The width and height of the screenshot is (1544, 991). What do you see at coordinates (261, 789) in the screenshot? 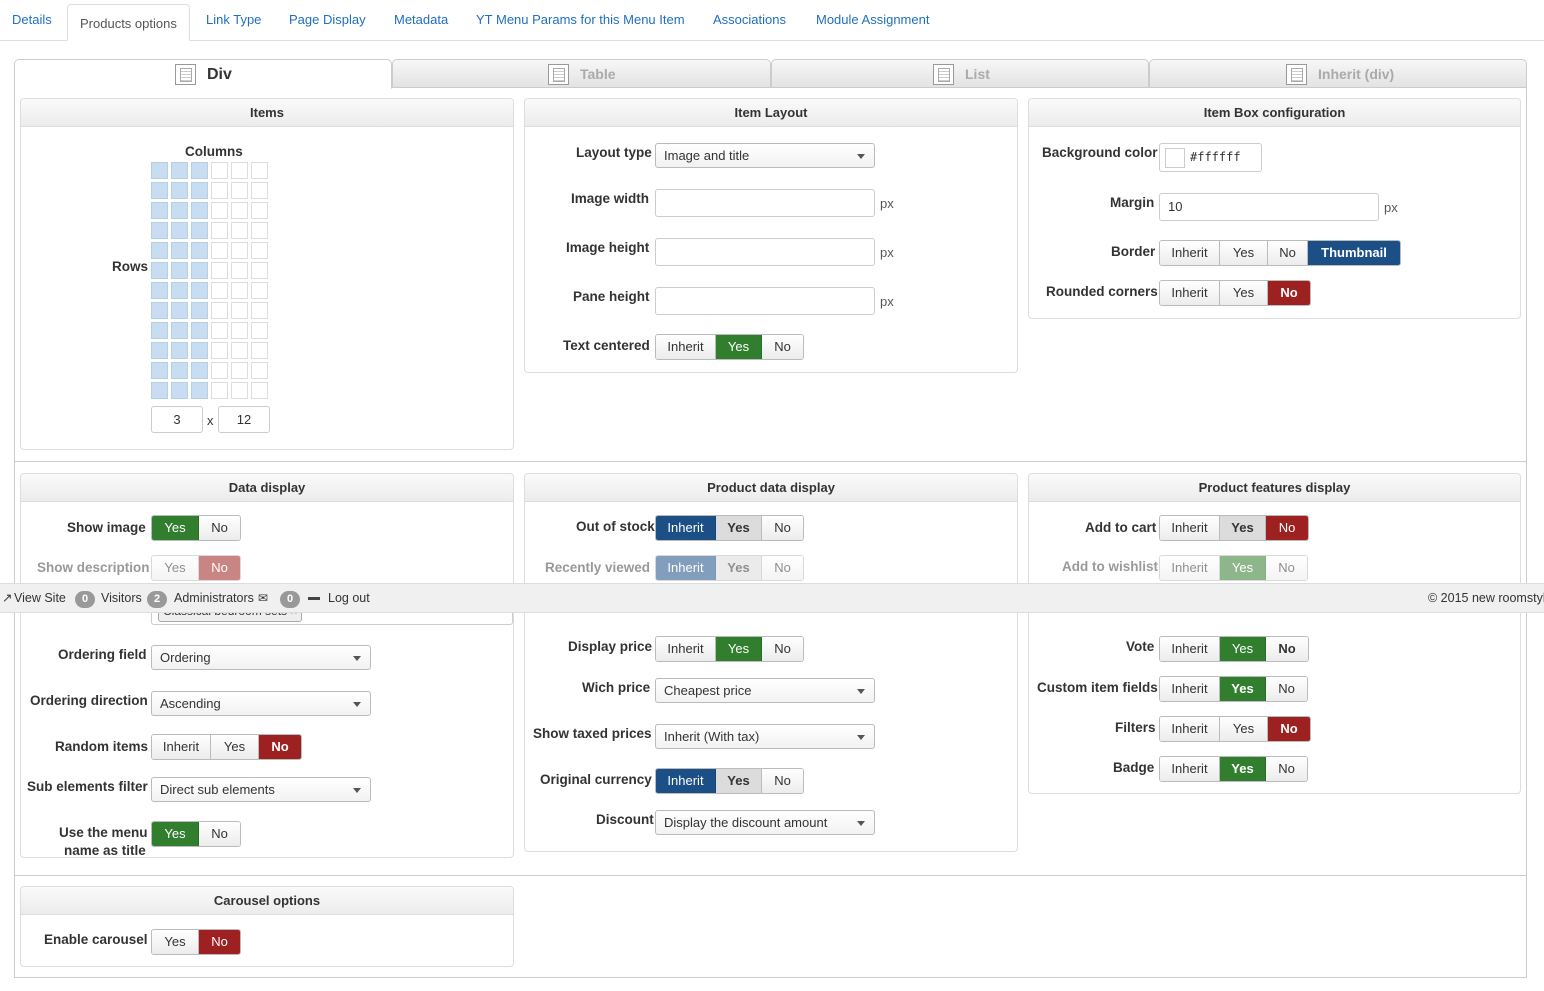
I see `sub-elements-filter-select: Direct sub elements` at bounding box center [261, 789].